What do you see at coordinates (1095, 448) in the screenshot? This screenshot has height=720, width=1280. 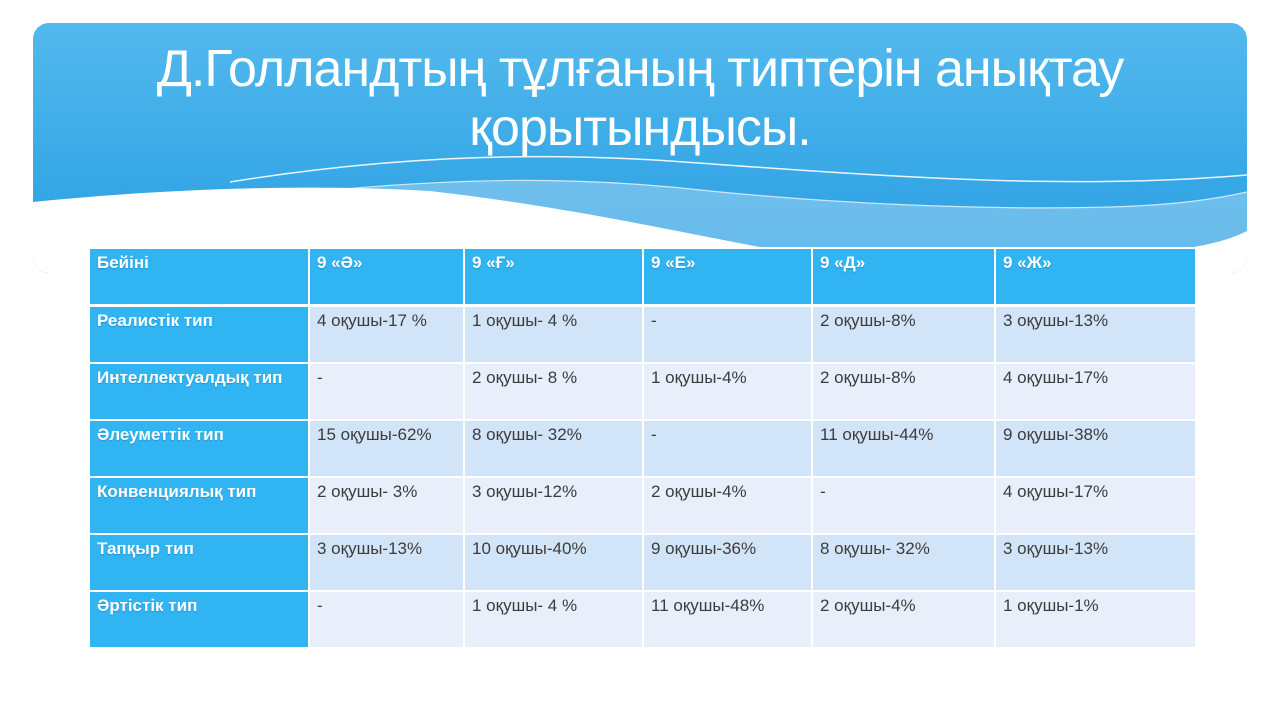 I see `table-cell: 9 оқушы-38%` at bounding box center [1095, 448].